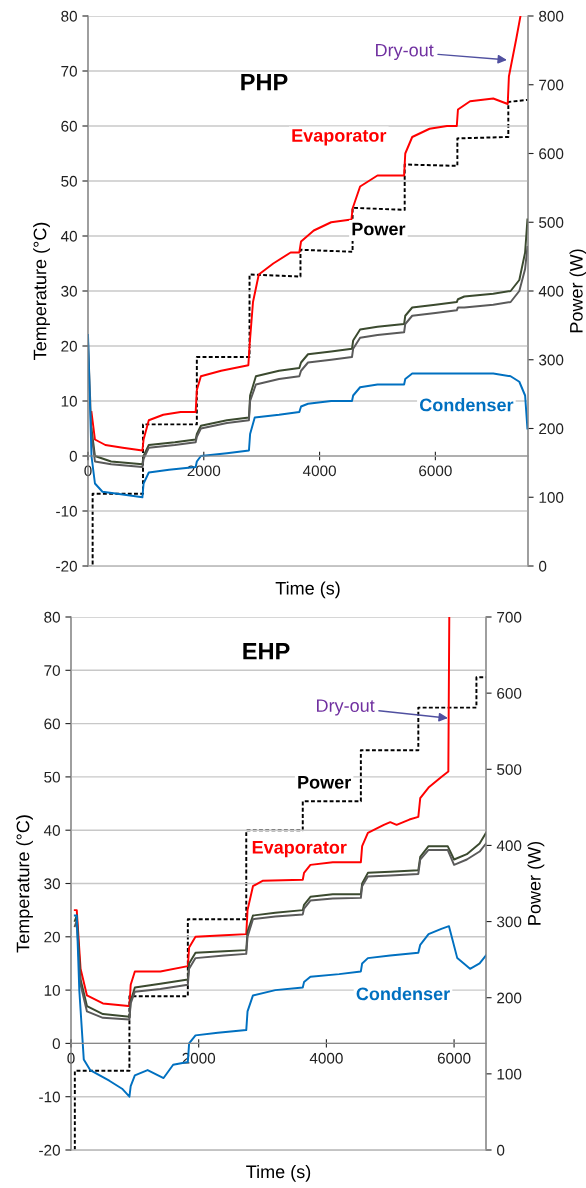  What do you see at coordinates (88, 471) in the screenshot?
I see `x-tick-label: 0` at bounding box center [88, 471].